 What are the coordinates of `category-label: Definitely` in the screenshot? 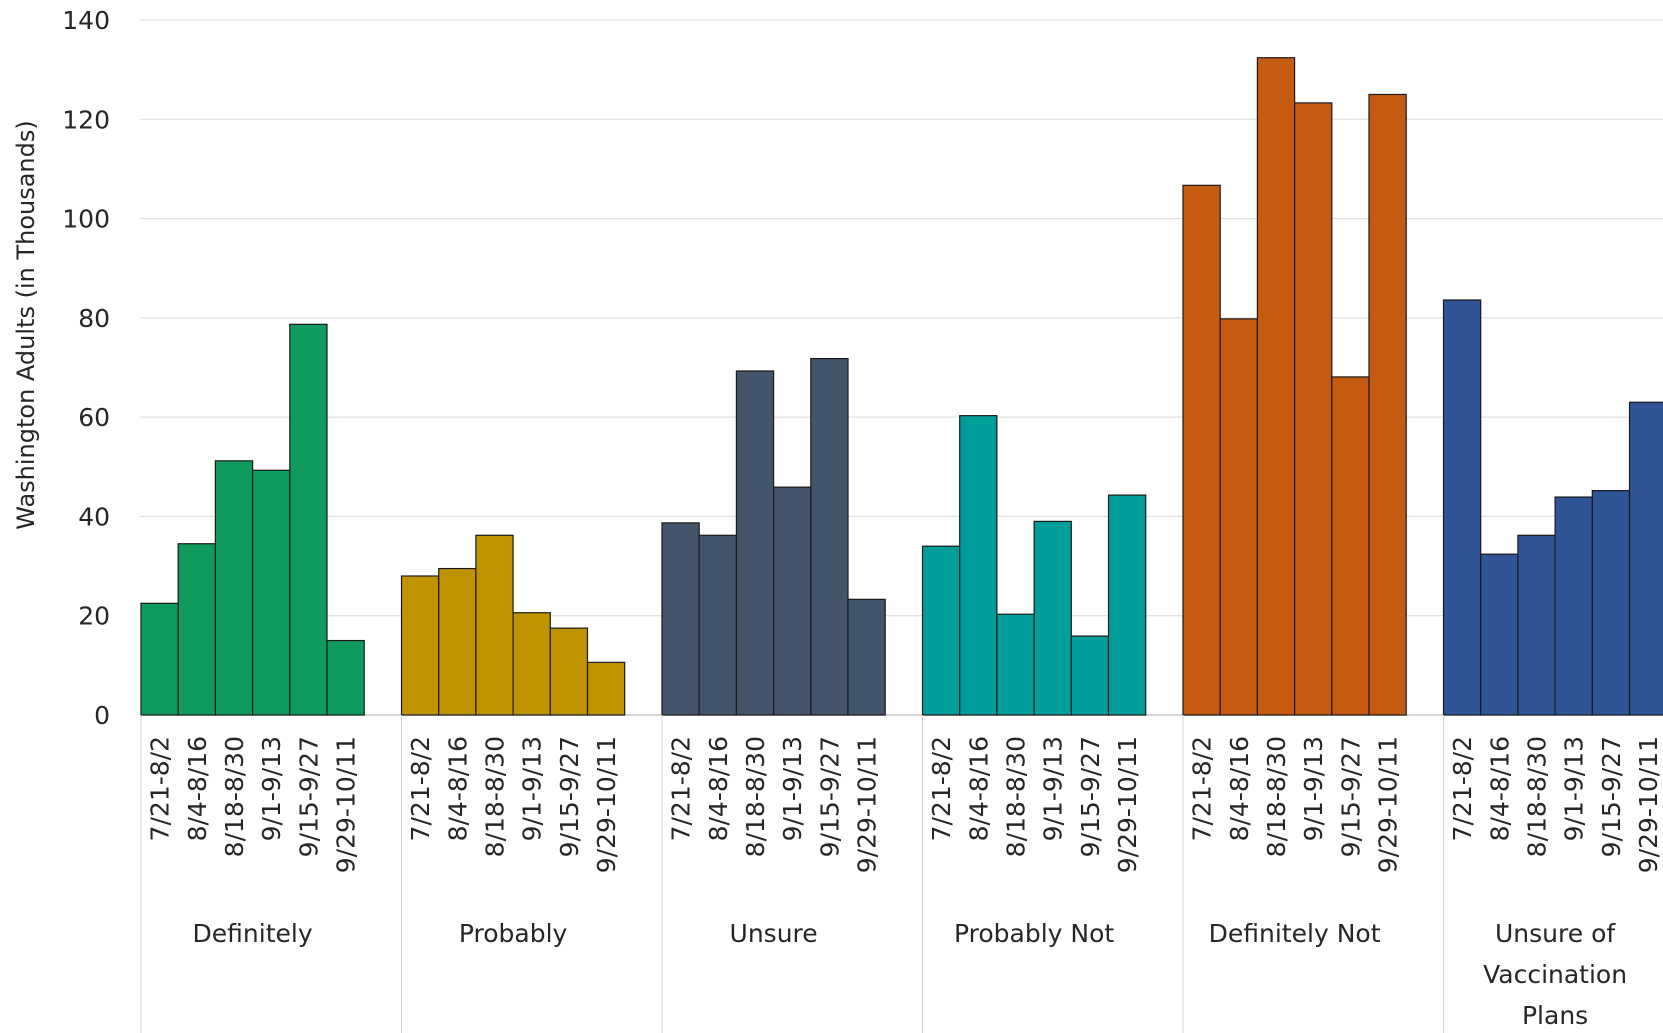 It's located at (253, 933).